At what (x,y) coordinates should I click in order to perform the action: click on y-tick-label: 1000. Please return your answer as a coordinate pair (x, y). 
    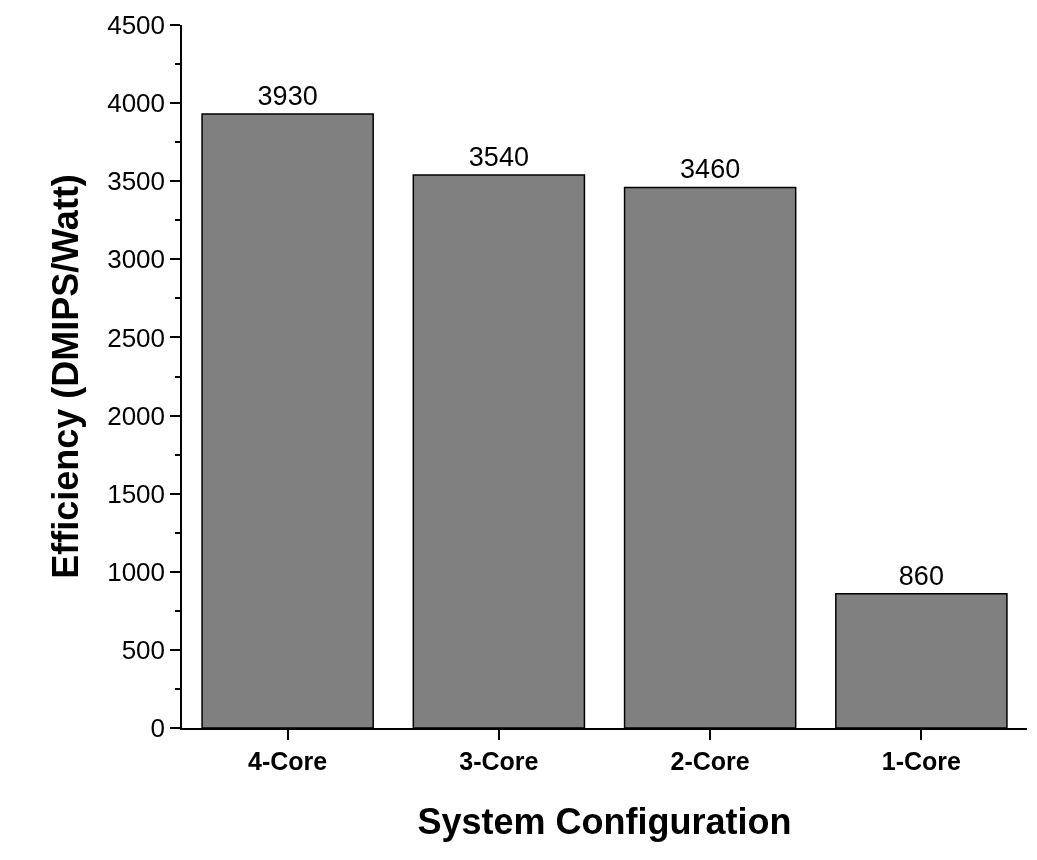
    Looking at the image, I should click on (136, 571).